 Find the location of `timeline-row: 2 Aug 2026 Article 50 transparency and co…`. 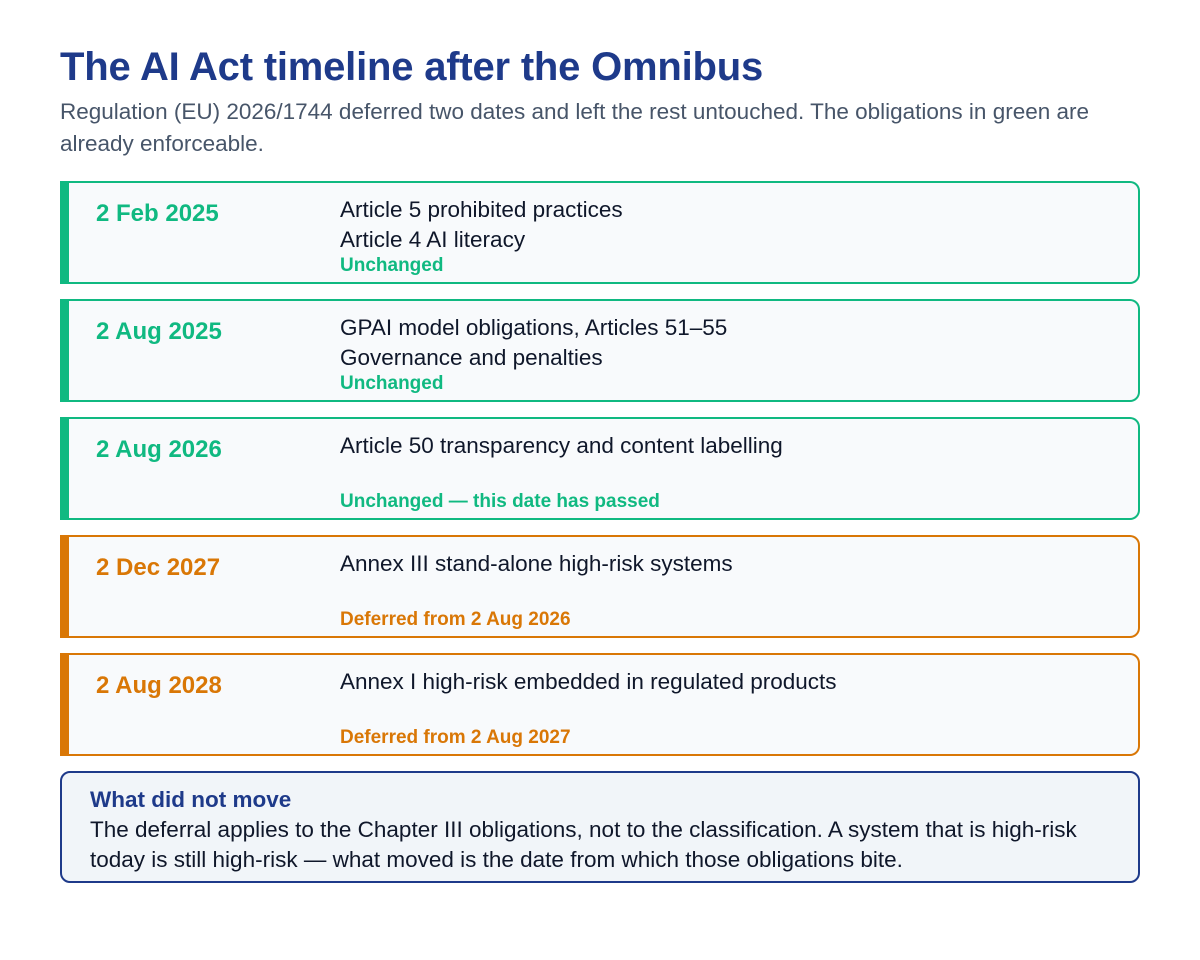

timeline-row: 2 Aug 2026 Article 50 transparency and co… is located at coordinates (600, 468).